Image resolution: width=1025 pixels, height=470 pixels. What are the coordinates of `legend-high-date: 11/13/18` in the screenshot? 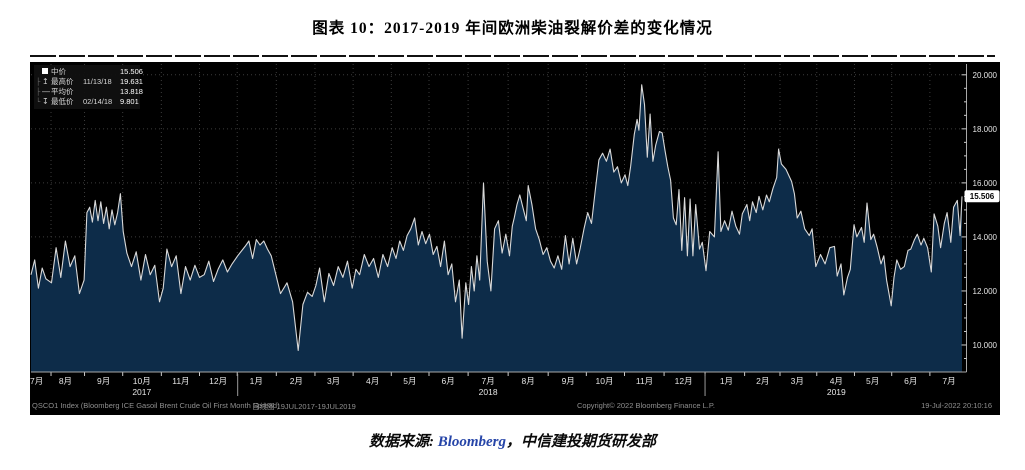 It's located at (97, 81).